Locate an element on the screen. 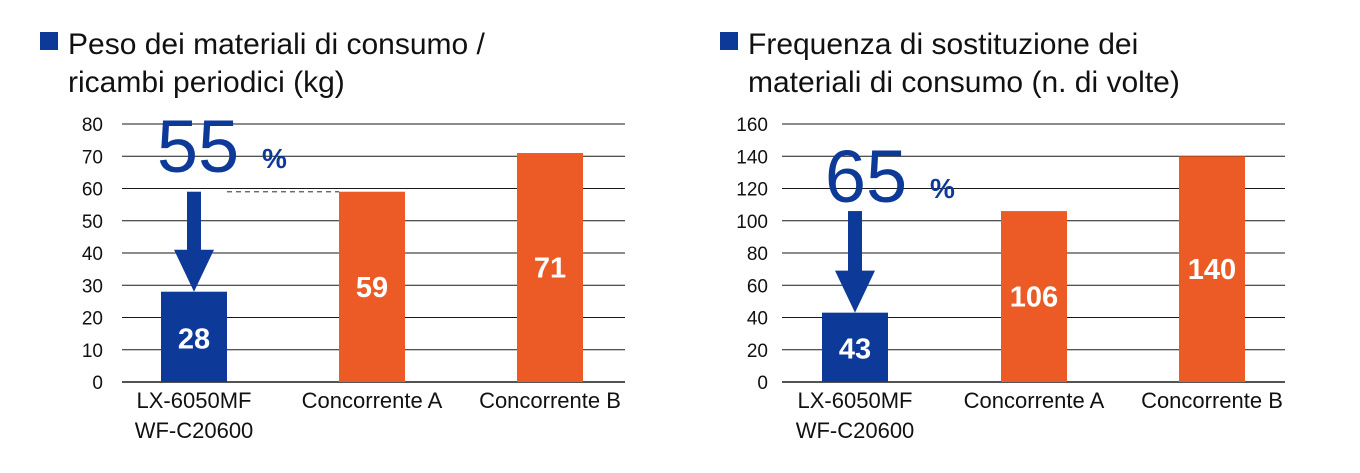  data-label: 28 is located at coordinates (194, 340).